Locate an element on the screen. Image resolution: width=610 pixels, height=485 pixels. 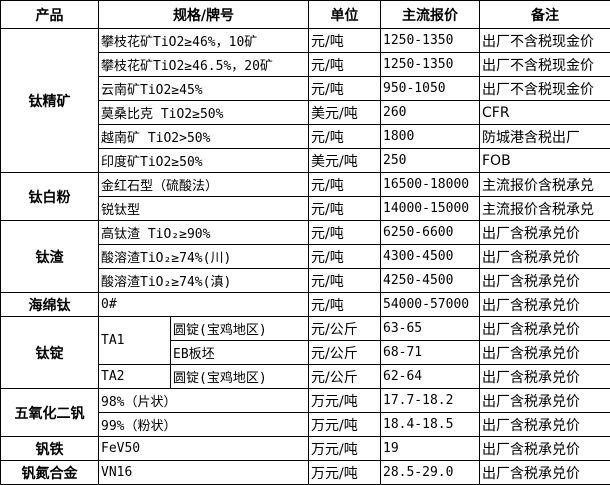
price-cell: 4250-4500 is located at coordinates (430, 280).